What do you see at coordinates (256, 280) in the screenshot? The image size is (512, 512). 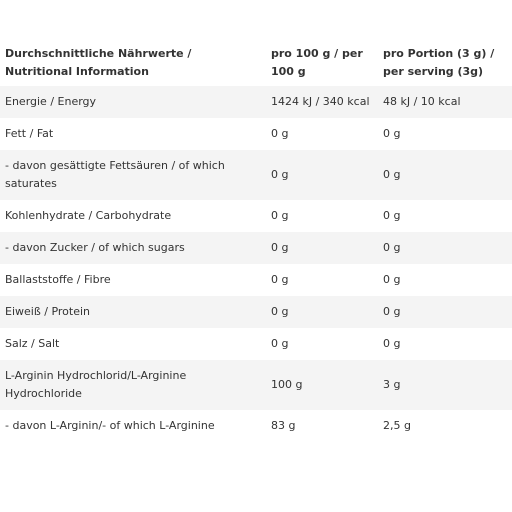 I see `table-row: Ballaststoffe / Fibre 0 g 0 g` at bounding box center [256, 280].